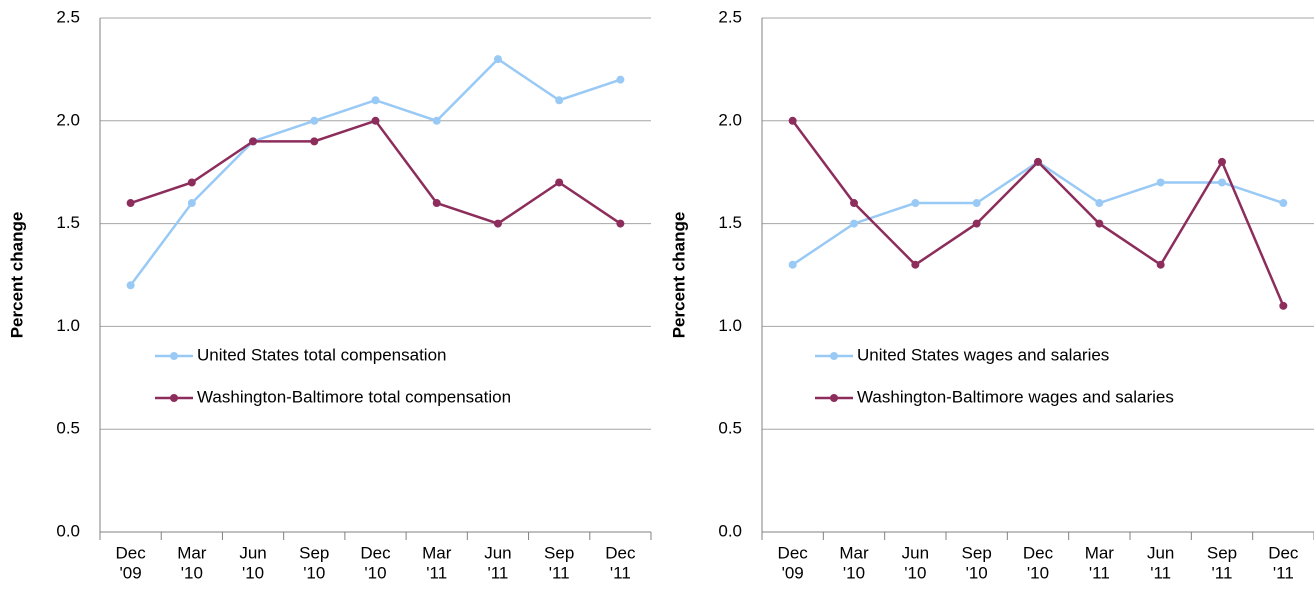 The image size is (1314, 595). Describe the element at coordinates (354, 396) in the screenshot. I see `legend-label: Washington-Baltimore total compensation` at that location.